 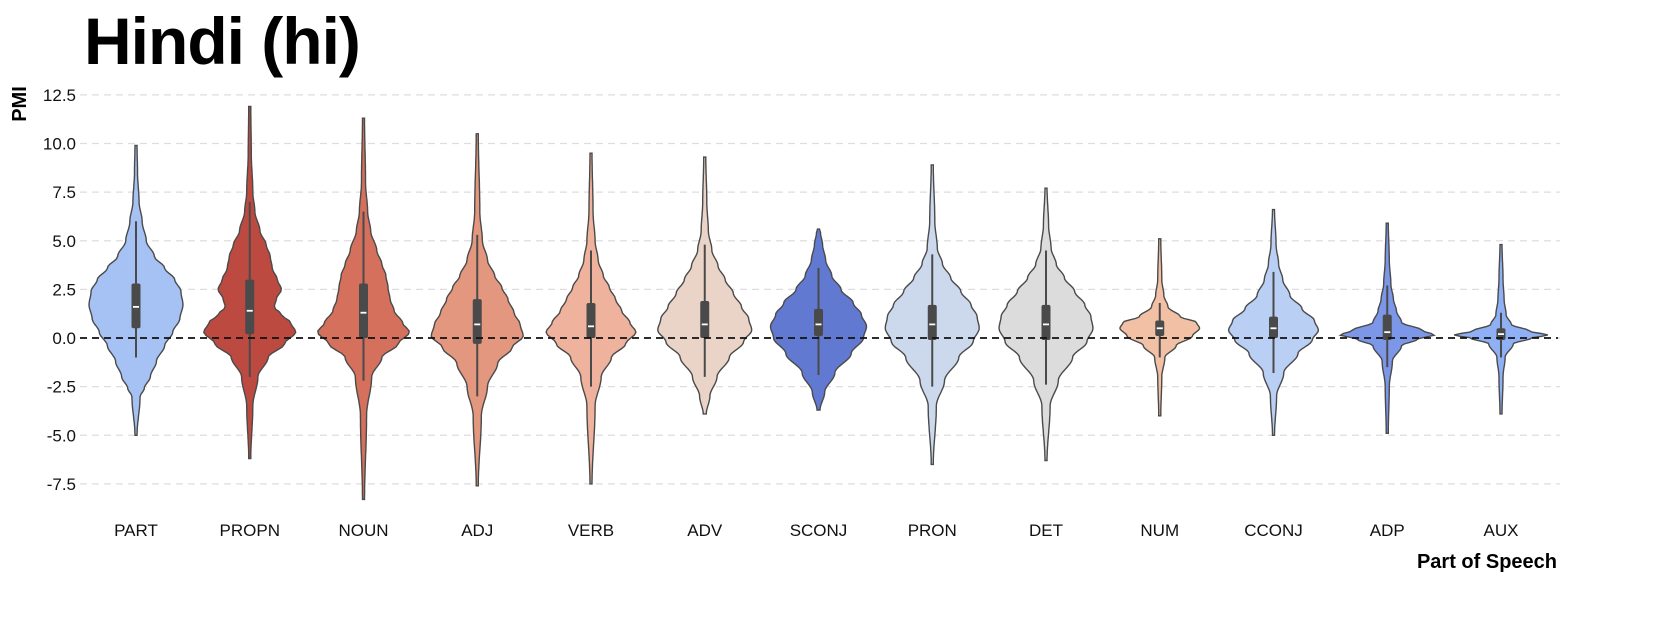 I want to click on x-tick-label: AUX, so click(x=1501, y=530).